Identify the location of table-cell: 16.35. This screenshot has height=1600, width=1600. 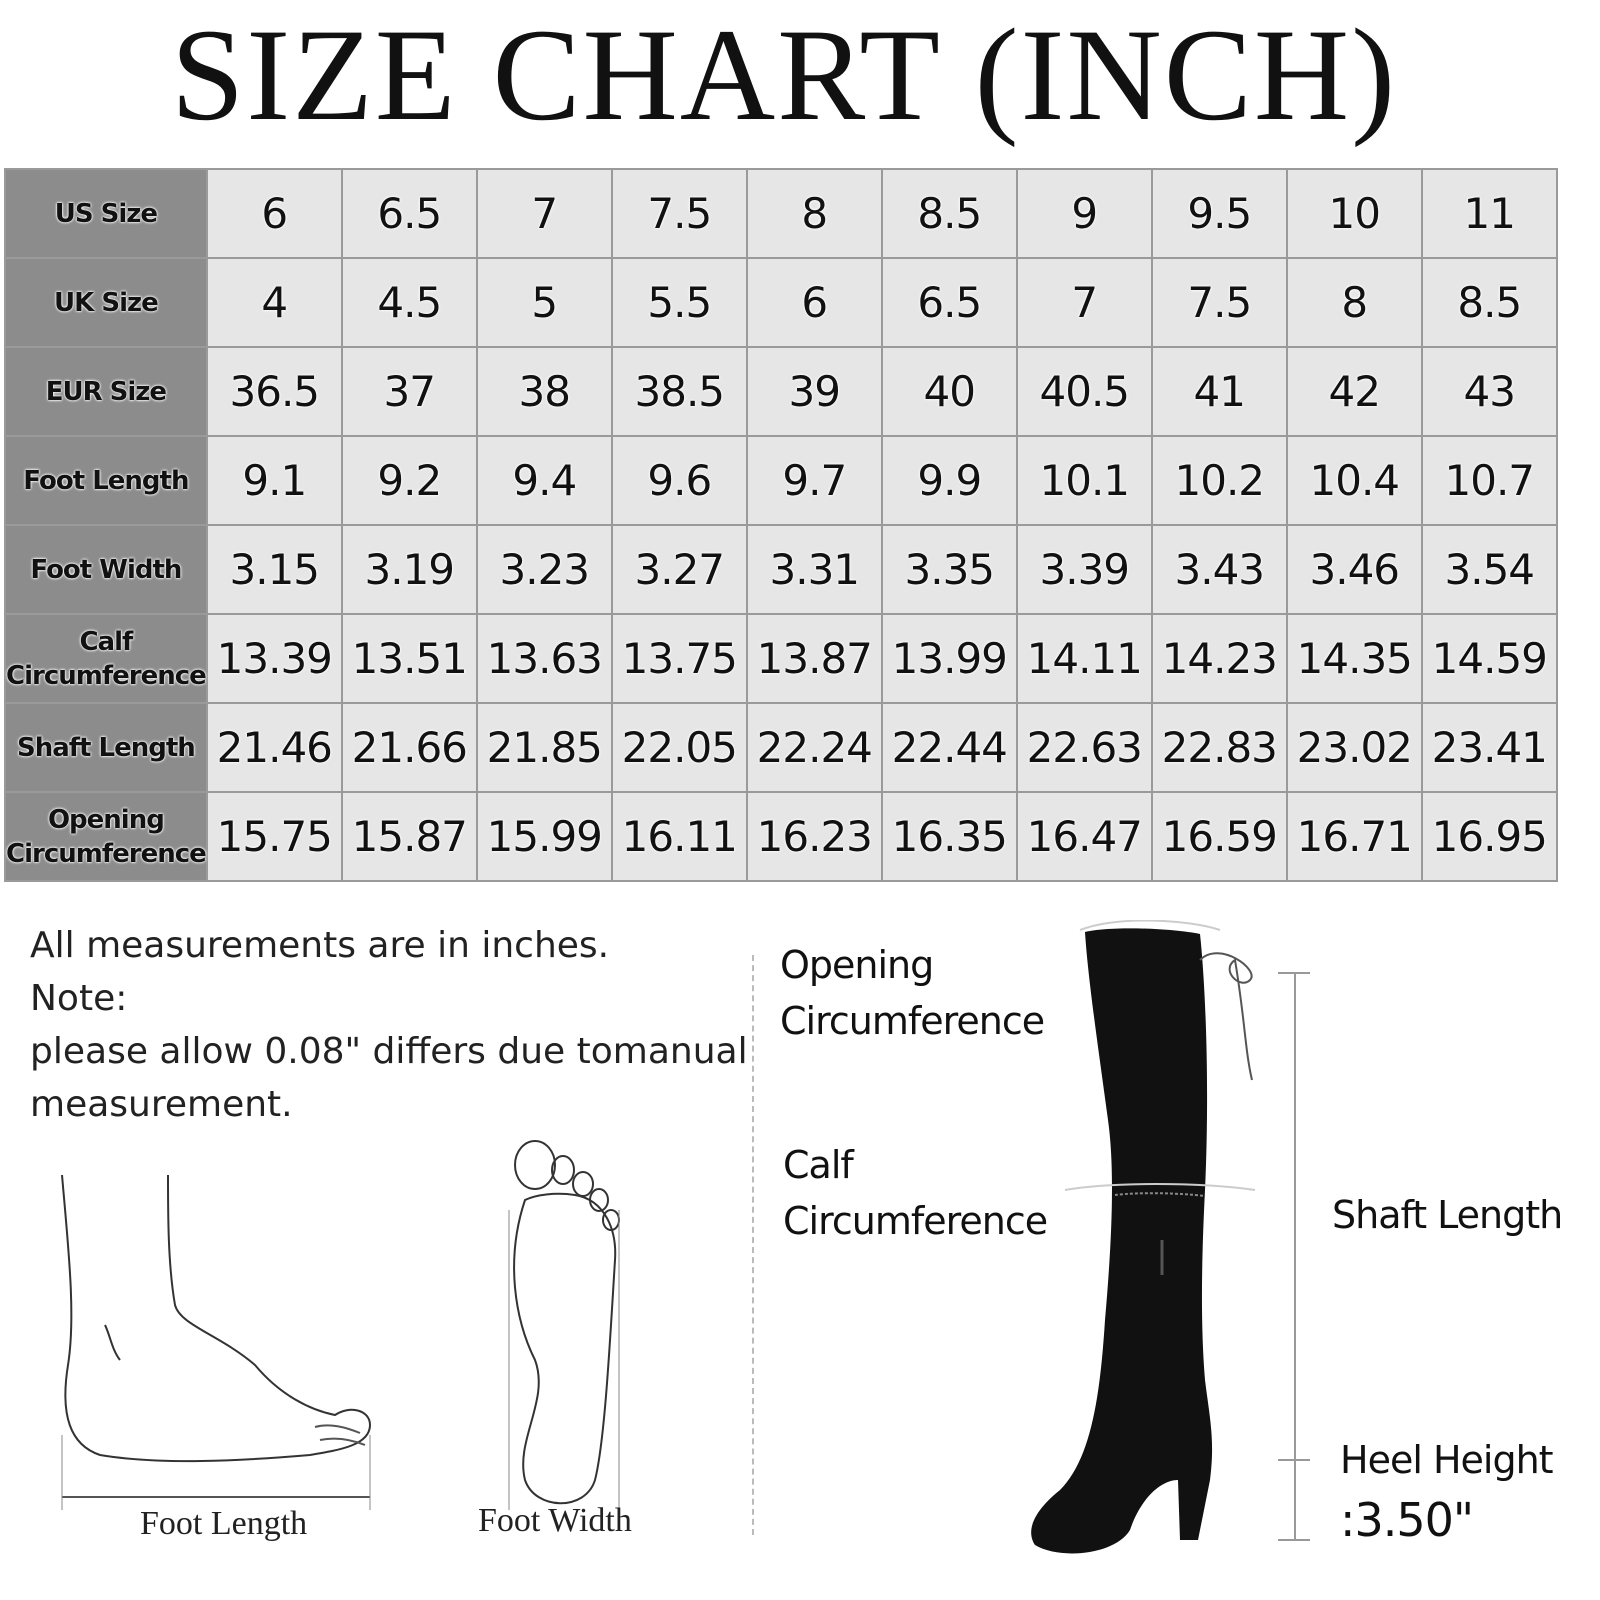
(949, 836).